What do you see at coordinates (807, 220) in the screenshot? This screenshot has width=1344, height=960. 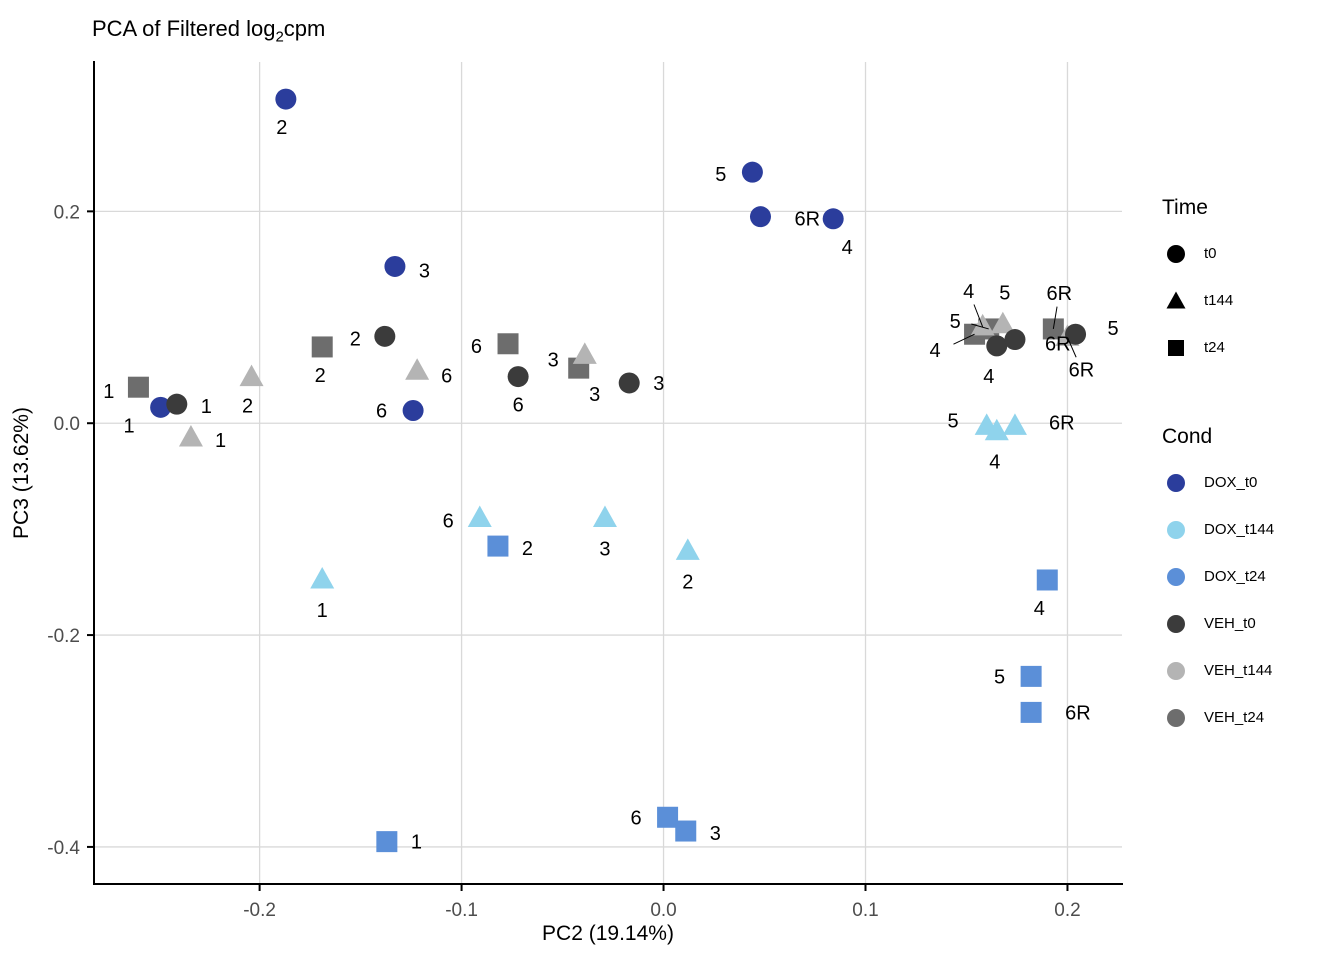 I see `point-label-DOX_t0-6R: 6R` at bounding box center [807, 220].